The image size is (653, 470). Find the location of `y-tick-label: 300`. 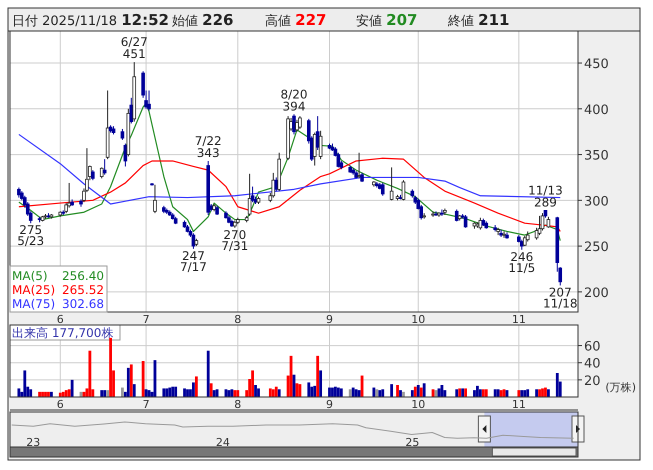

y-tick-label: 300 is located at coordinates (596, 202).